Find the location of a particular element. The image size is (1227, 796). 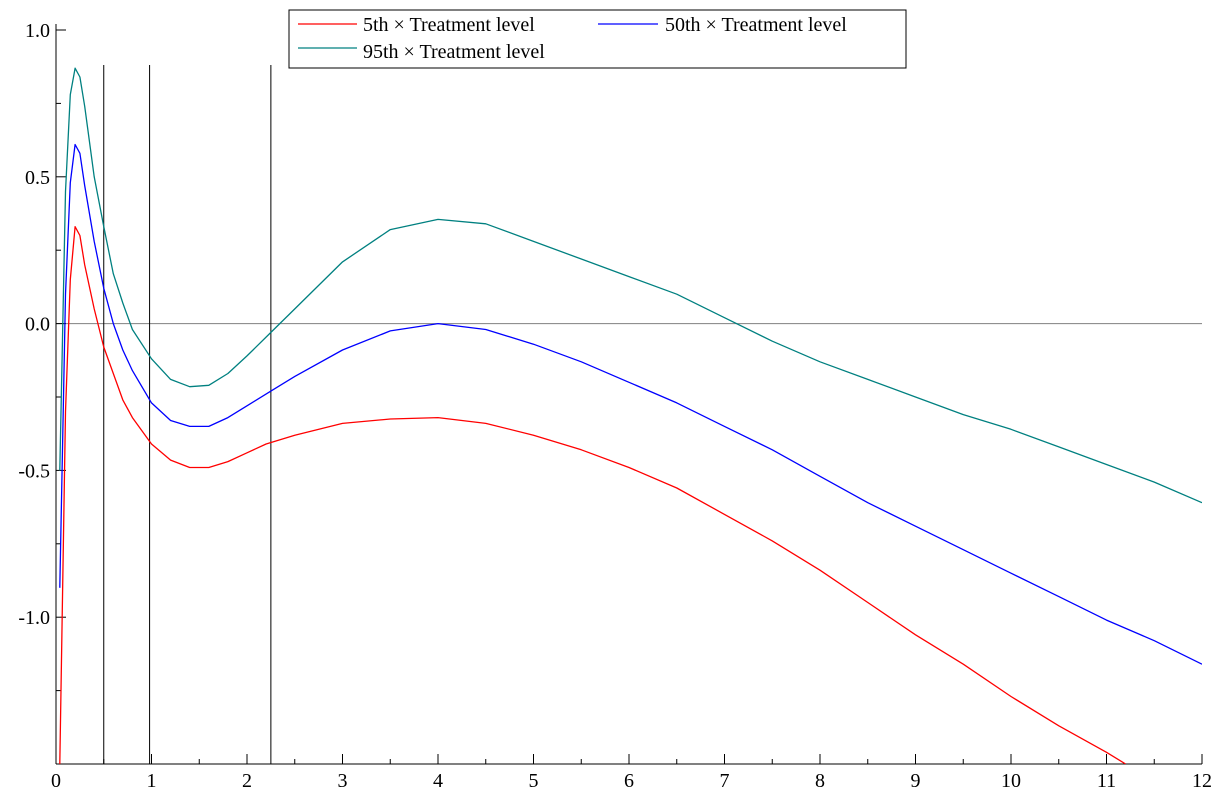

y-tick-label: 1.0 is located at coordinates (37, 31).